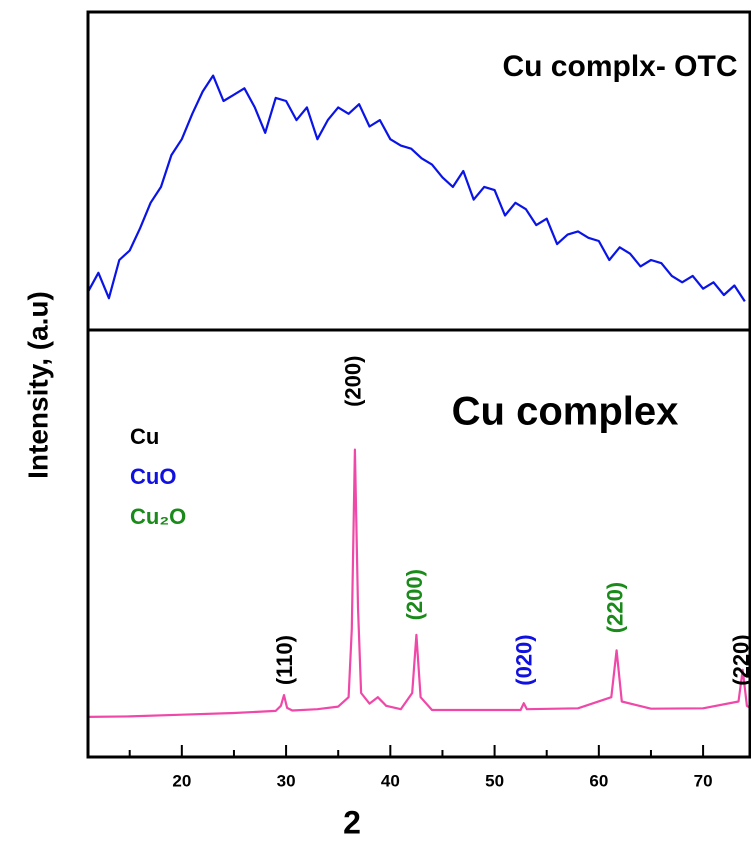 This screenshot has width=751, height=866. Describe the element at coordinates (181, 780) in the screenshot. I see `x-tick-label: 20` at that location.